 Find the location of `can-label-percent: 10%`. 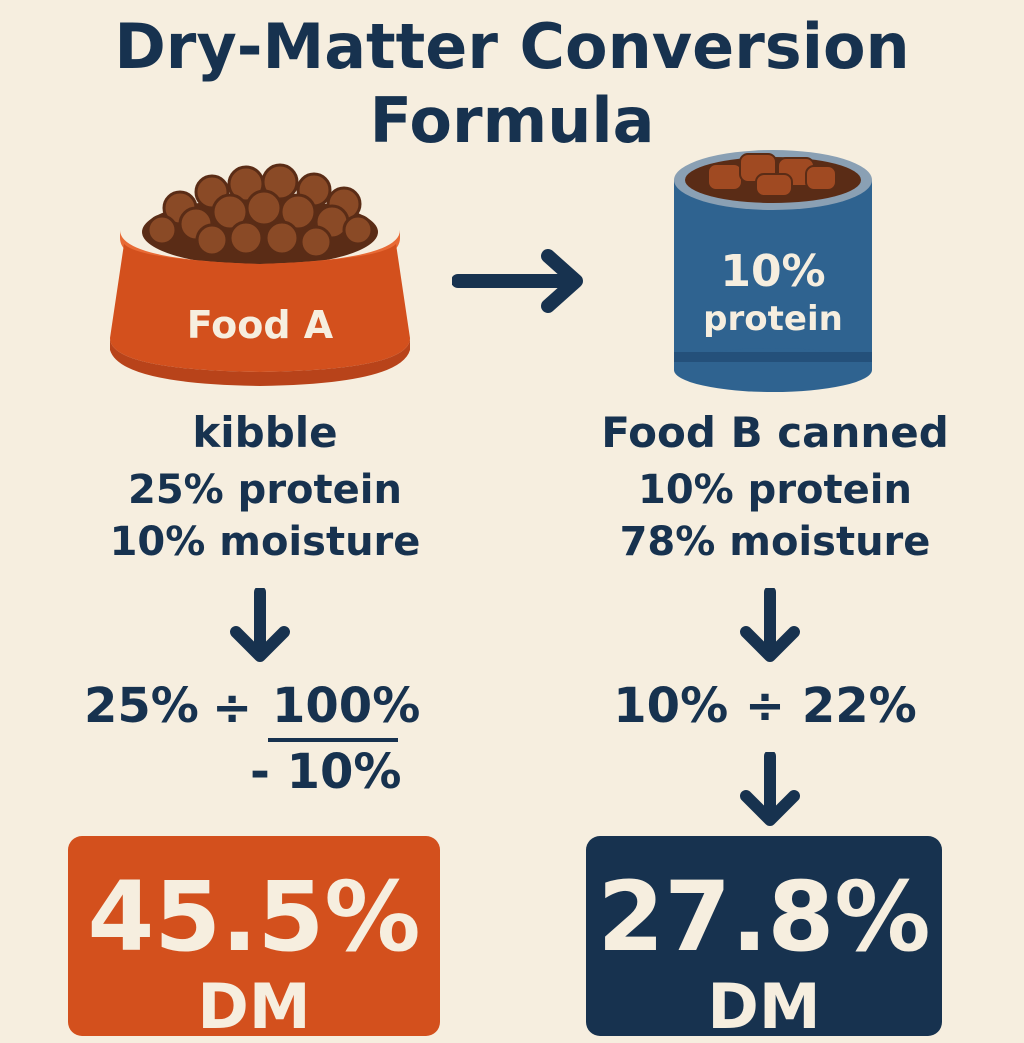

can-label-percent: 10% is located at coordinates (772, 271).